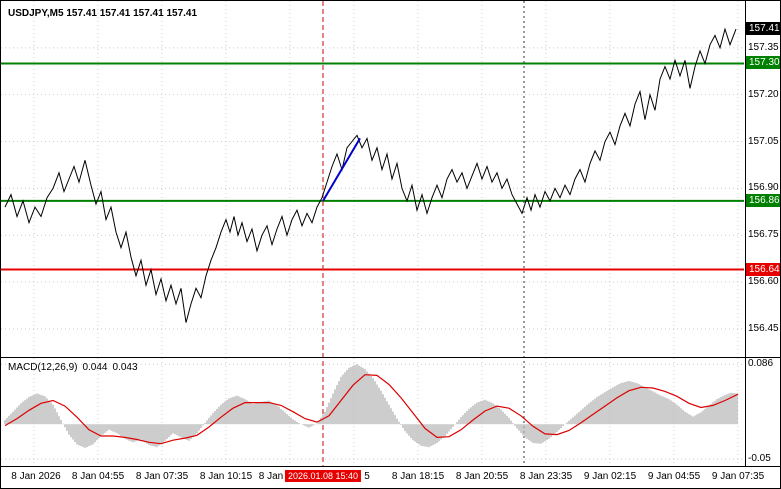  Describe the element at coordinates (323, 476) in the screenshot. I see `selected-time-badge: 2026.01.08 15:40` at that location.